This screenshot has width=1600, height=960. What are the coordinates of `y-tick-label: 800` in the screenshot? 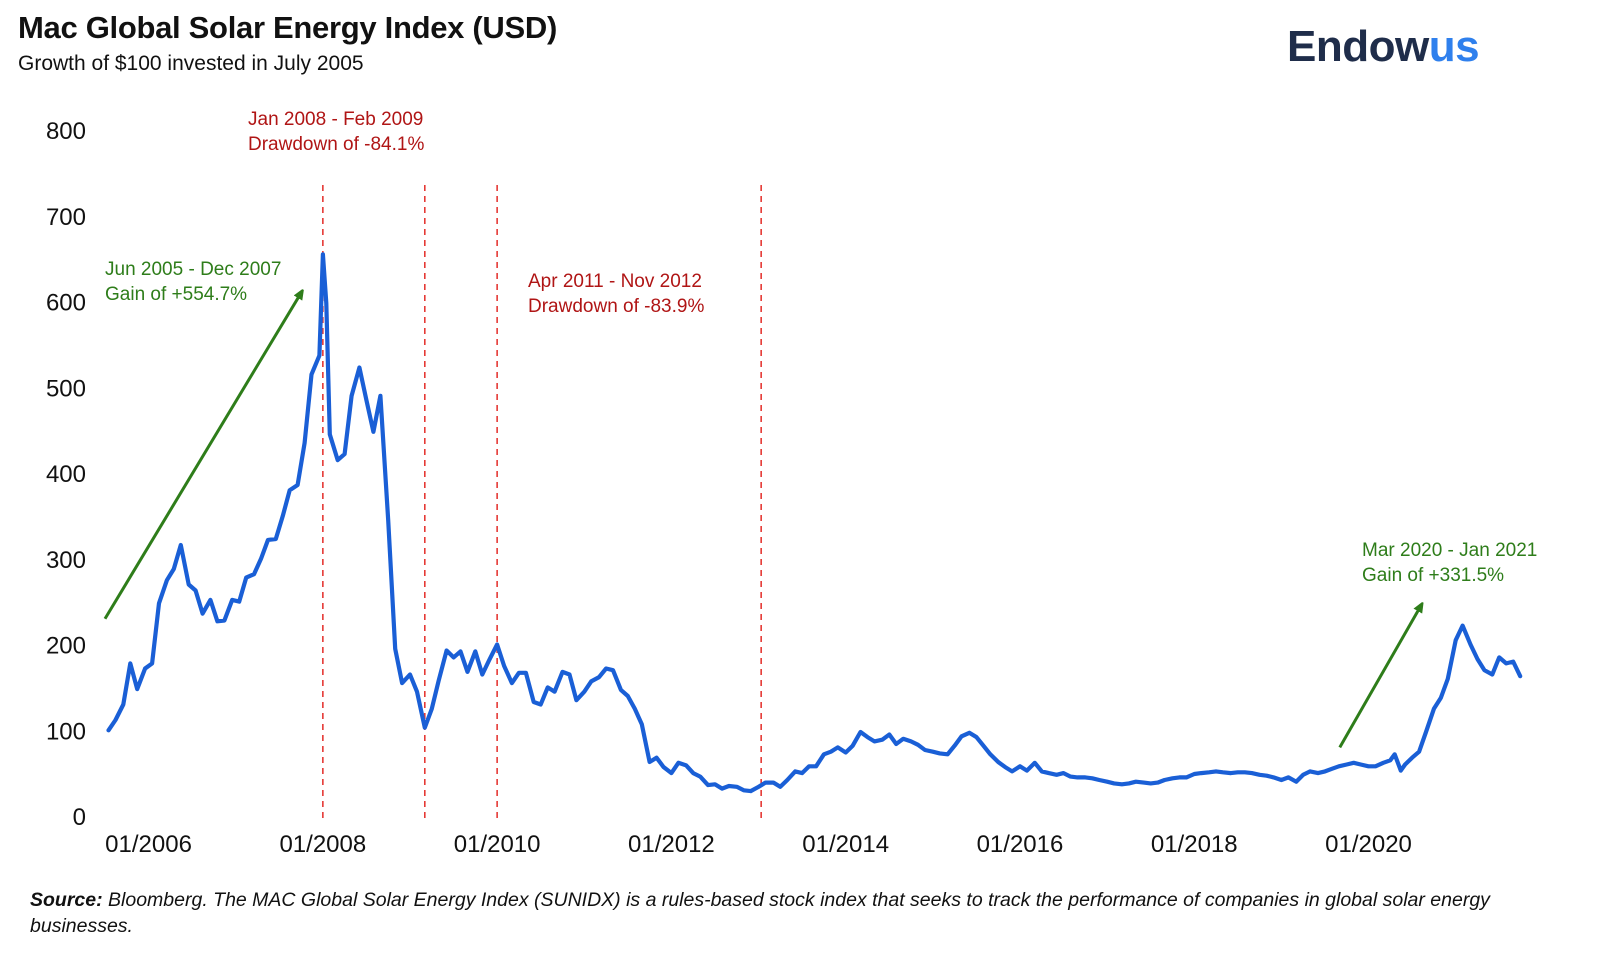 It's located at (66, 131).